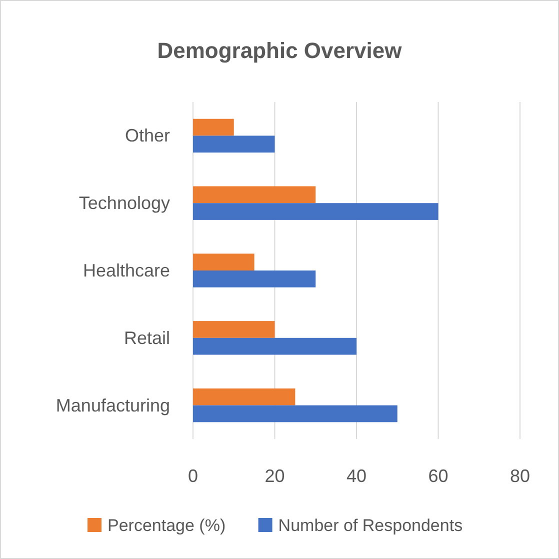 The image size is (559, 559). I want to click on y-tick-label: Technology, so click(124, 203).